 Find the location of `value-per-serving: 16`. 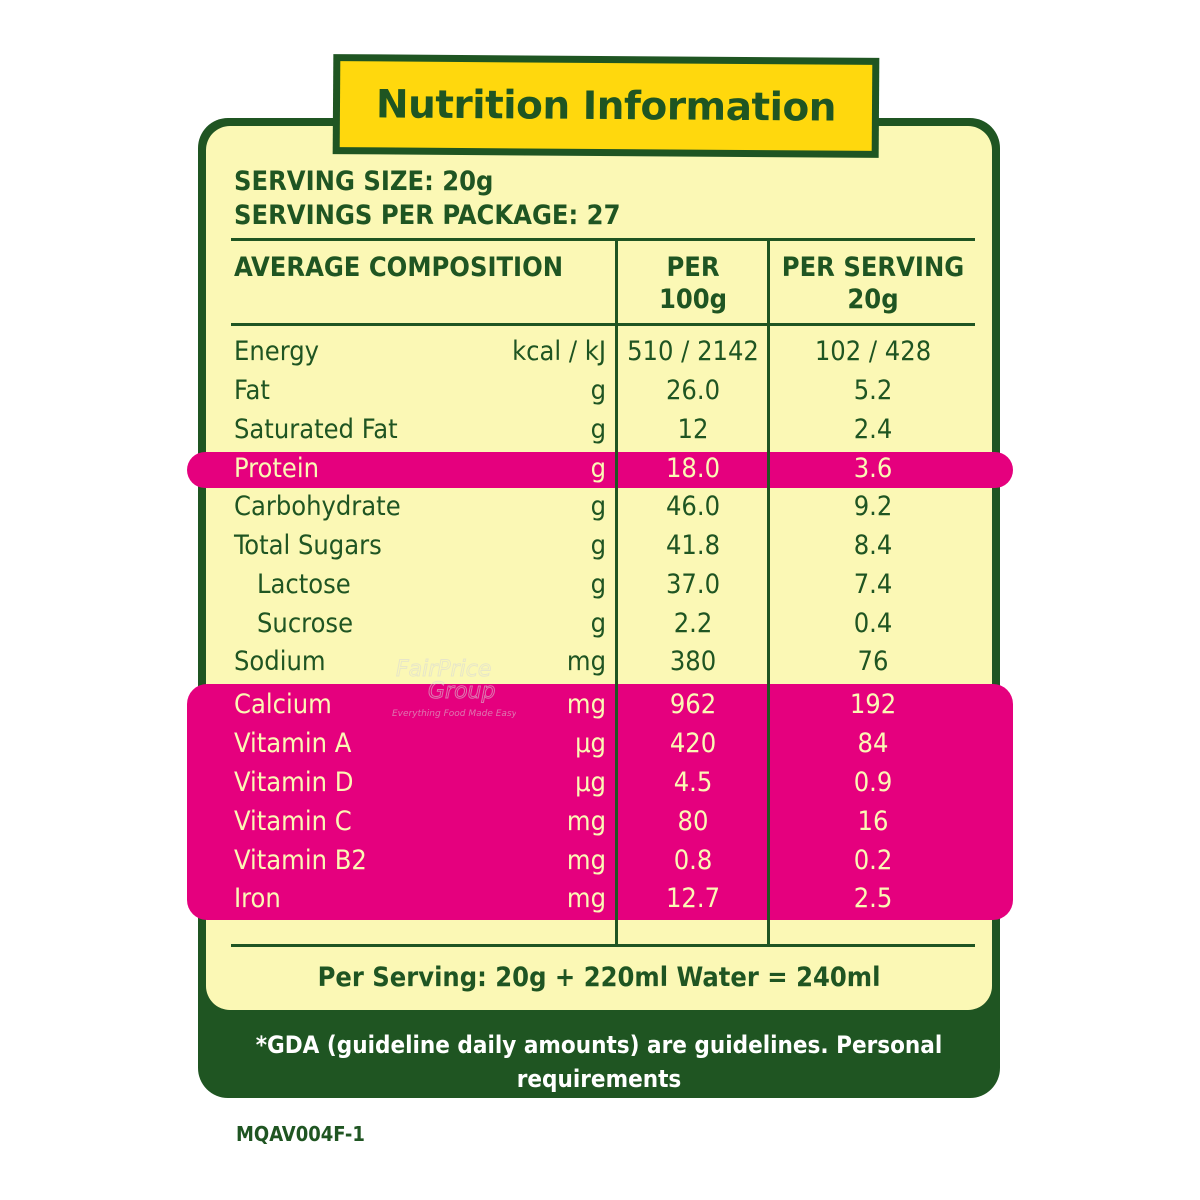

value-per-serving: 16 is located at coordinates (873, 821).